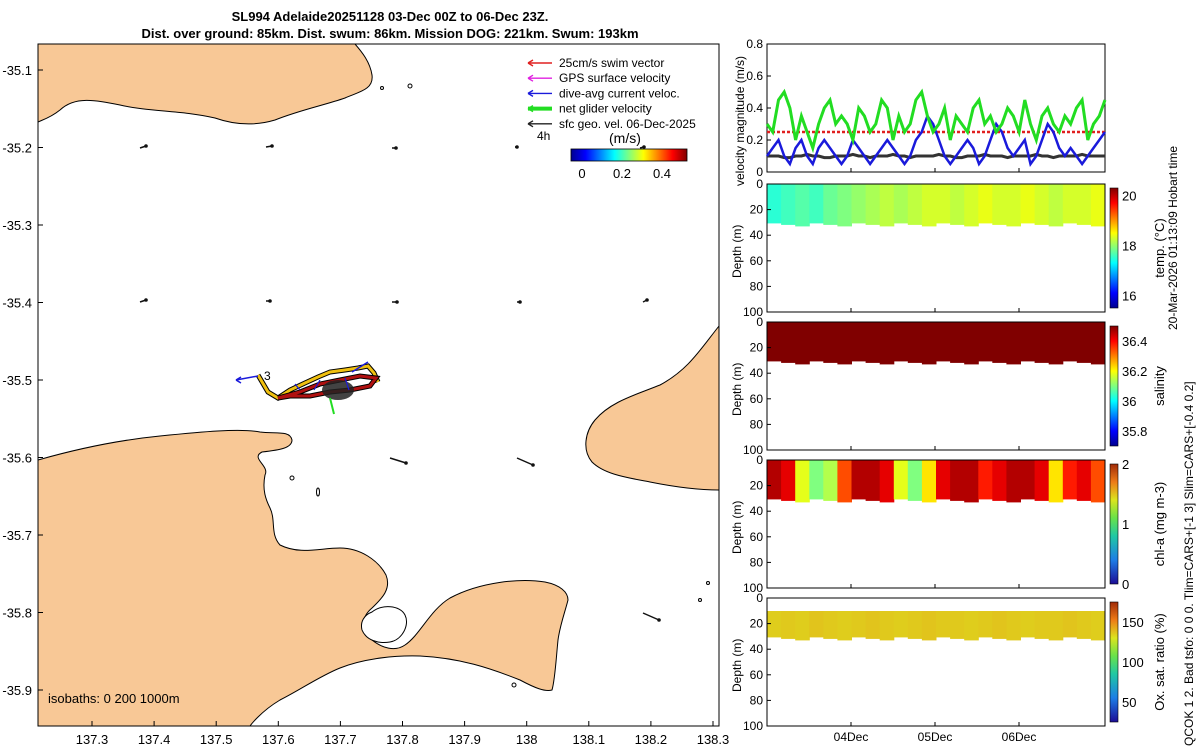  I want to click on colorbar-units: (m/s), so click(625, 138).